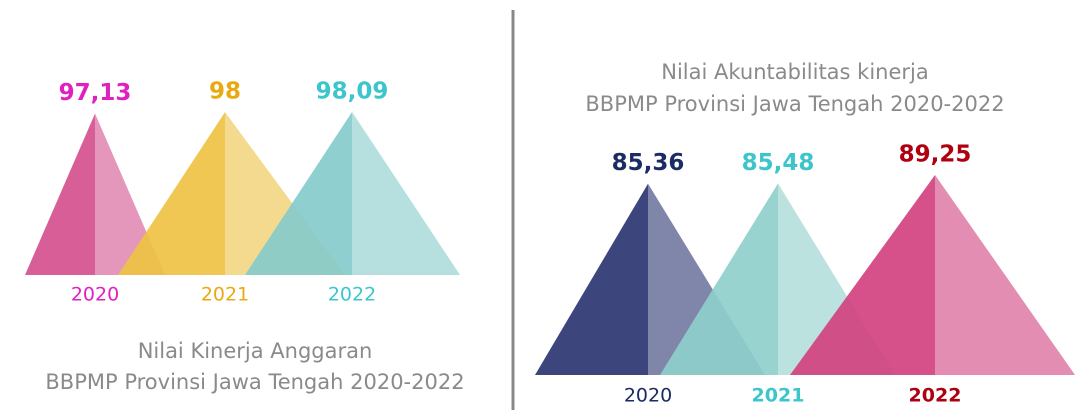  What do you see at coordinates (95, 93) in the screenshot?
I see `value-label: 97,13` at bounding box center [95, 93].